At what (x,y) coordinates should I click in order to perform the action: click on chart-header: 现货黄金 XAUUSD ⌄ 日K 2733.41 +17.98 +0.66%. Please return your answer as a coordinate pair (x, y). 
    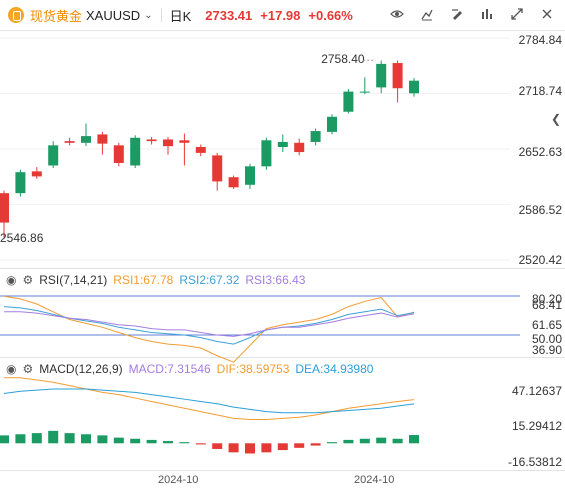
    Looking at the image, I should click on (282, 15).